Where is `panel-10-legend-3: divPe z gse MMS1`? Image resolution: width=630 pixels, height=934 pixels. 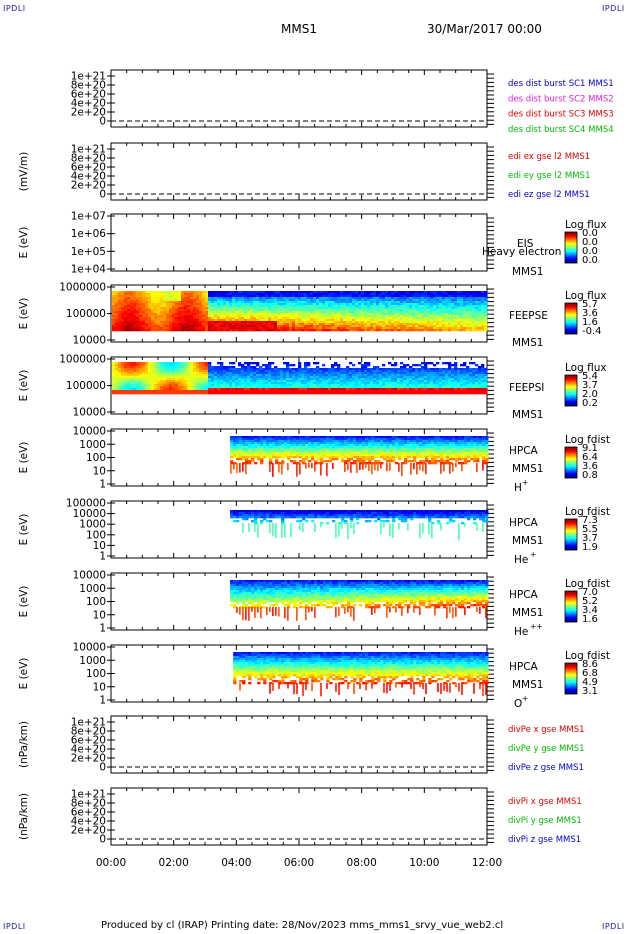
panel-10-legend-3: divPe z gse MMS1 is located at coordinates (546, 768).